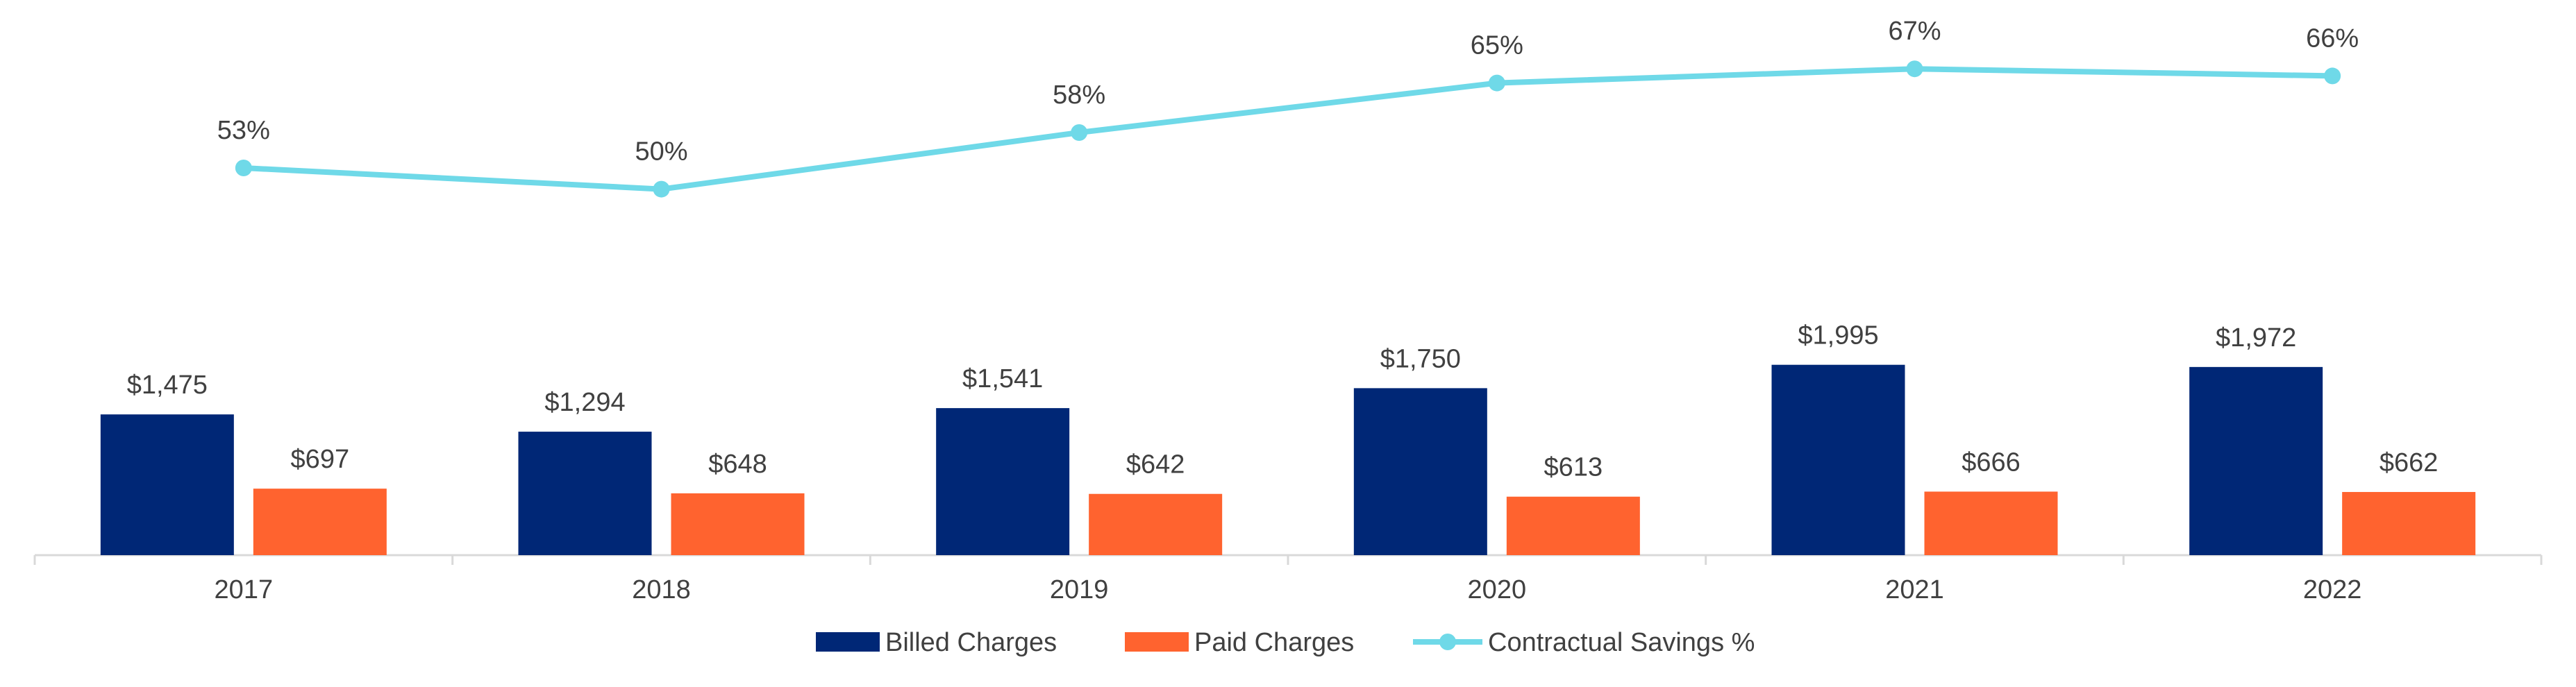 The width and height of the screenshot is (2576, 687). Describe the element at coordinates (167, 385) in the screenshot. I see `data-label-billed-2017: $1,475` at that location.